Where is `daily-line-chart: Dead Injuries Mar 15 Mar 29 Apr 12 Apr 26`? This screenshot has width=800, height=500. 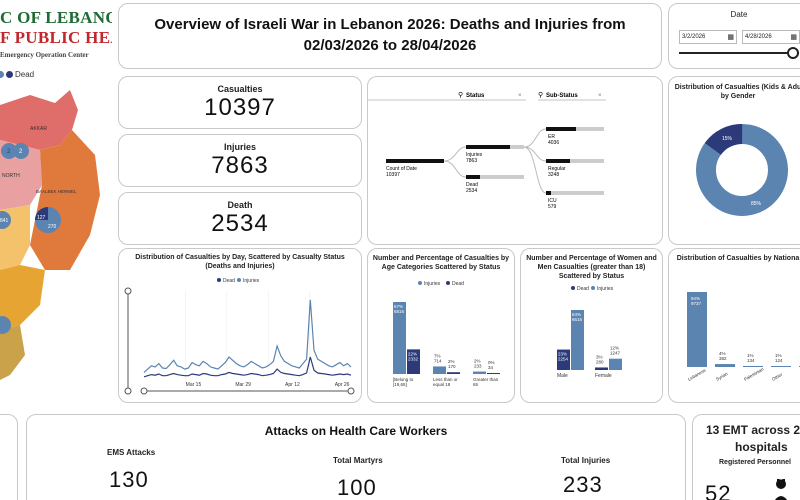 daily-line-chart: Dead Injuries Mar 15 Mar 29 Apr 12 Apr 26 is located at coordinates (240, 336).